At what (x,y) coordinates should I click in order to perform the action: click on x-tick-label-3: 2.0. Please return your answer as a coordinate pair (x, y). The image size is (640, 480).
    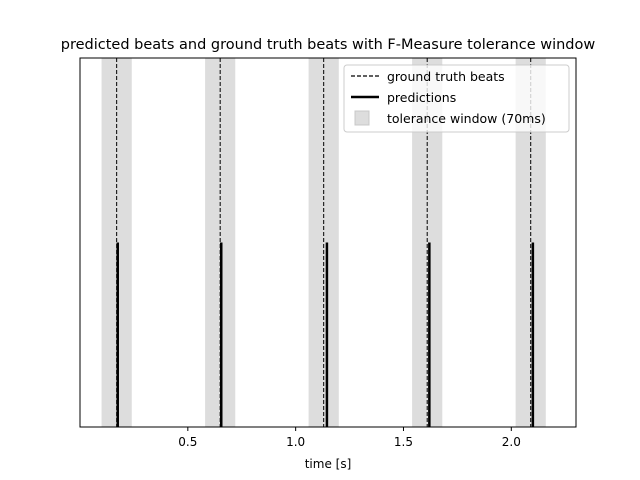
    Looking at the image, I should click on (511, 442).